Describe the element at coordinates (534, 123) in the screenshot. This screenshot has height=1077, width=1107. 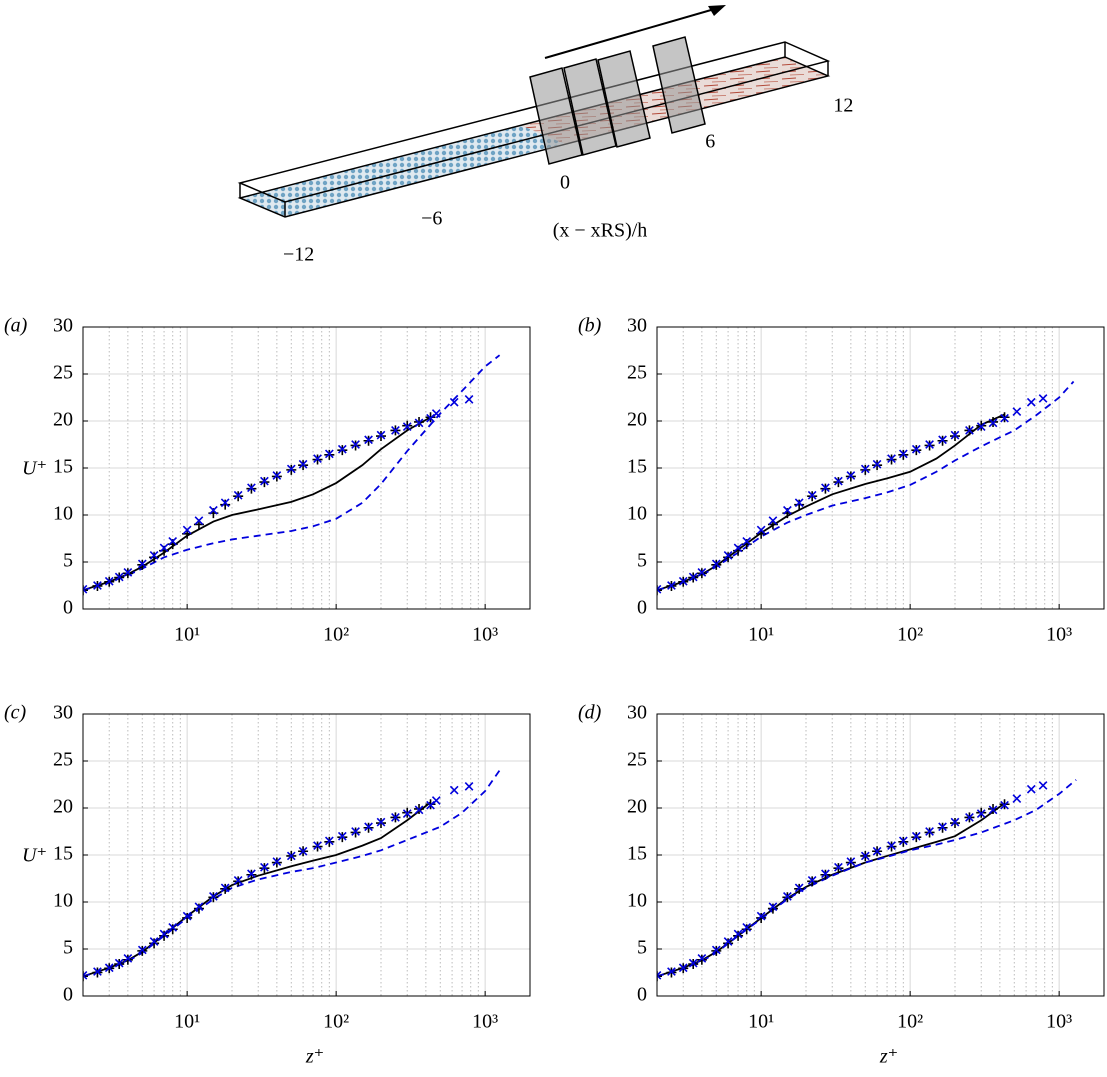
I see `schematic: (x − xRS)/h` at that location.